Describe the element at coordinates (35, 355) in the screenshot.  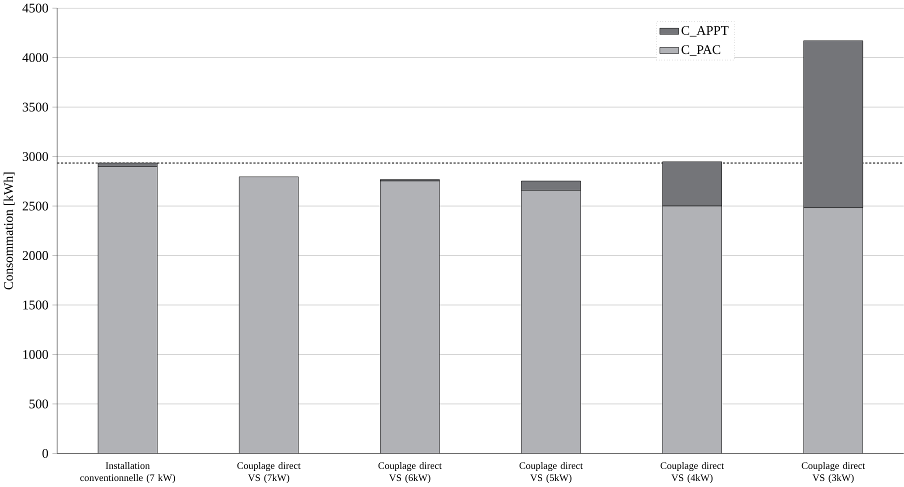
I see `y-tick-label: 1000` at that location.